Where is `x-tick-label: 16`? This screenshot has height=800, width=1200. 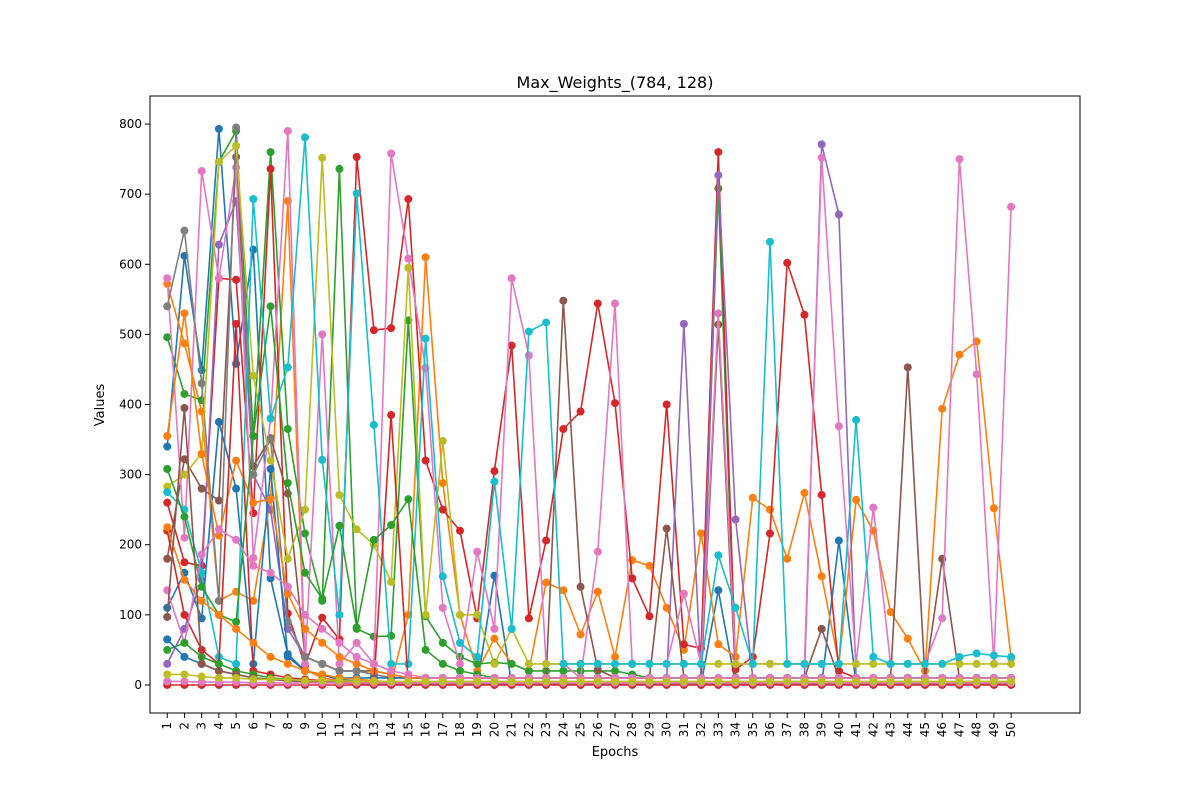 x-tick-label: 16 is located at coordinates (426, 729).